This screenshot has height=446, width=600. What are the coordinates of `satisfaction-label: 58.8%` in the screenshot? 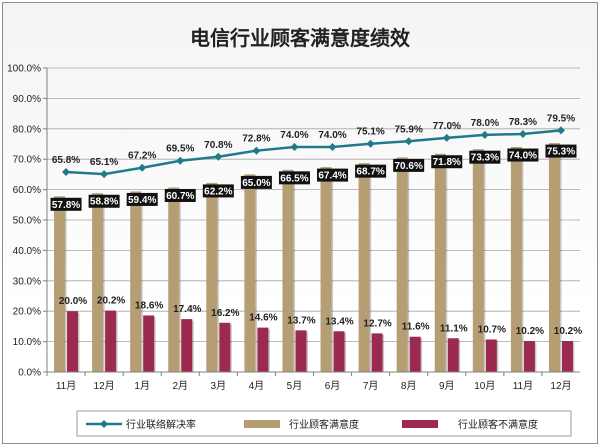 It's located at (104, 202).